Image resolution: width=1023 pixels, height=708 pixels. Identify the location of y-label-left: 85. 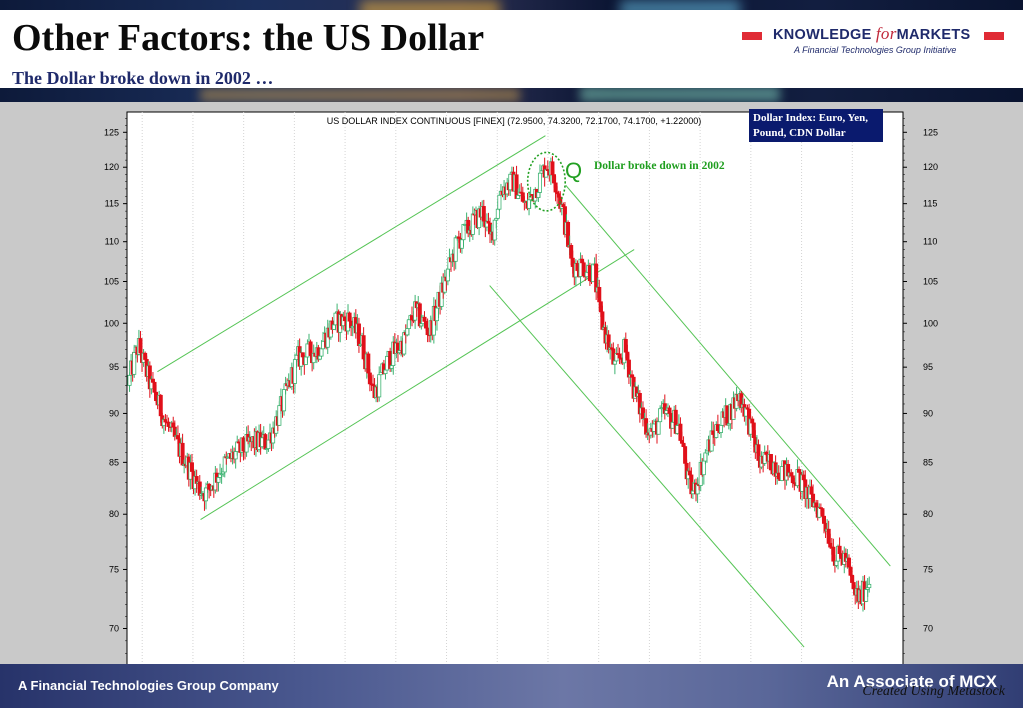
(114, 462).